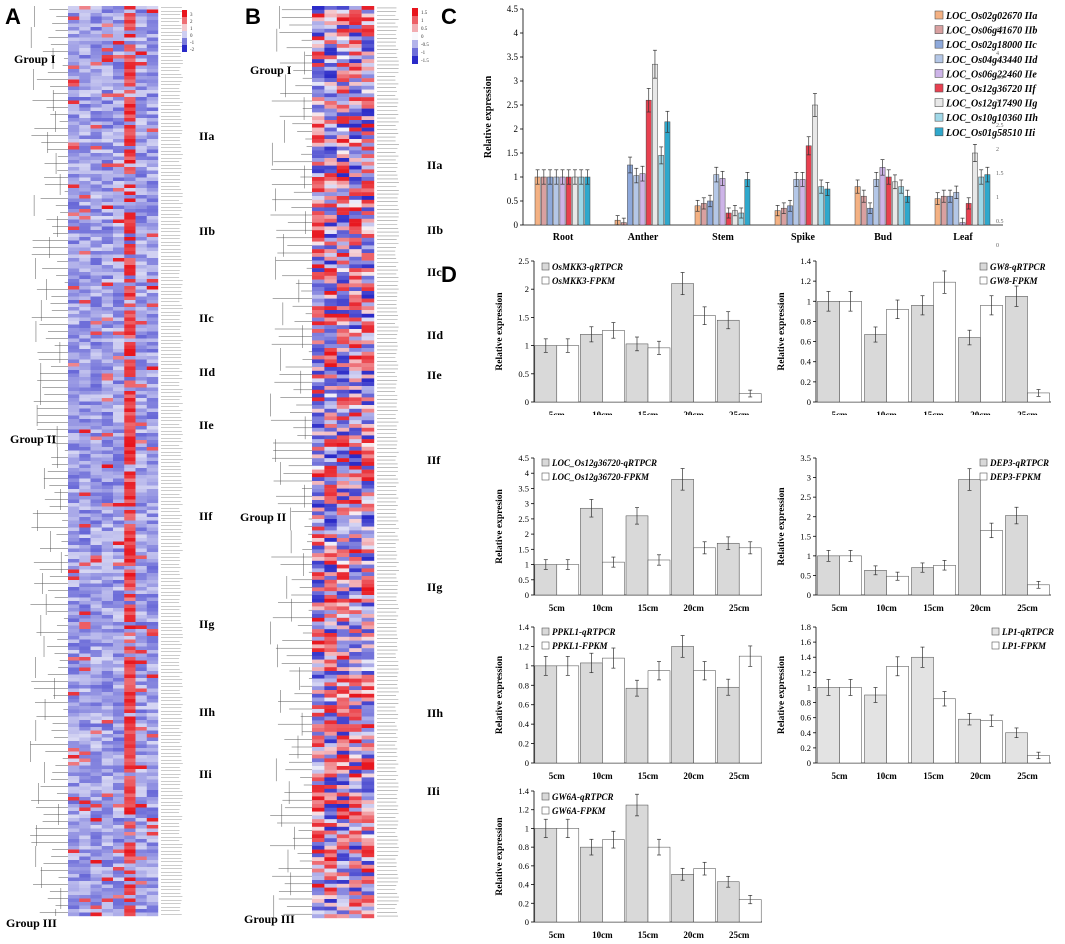 The image size is (1065, 944). Describe the element at coordinates (433, 791) in the screenshot. I see `heatmap-b-label-iii: IIi` at that location.